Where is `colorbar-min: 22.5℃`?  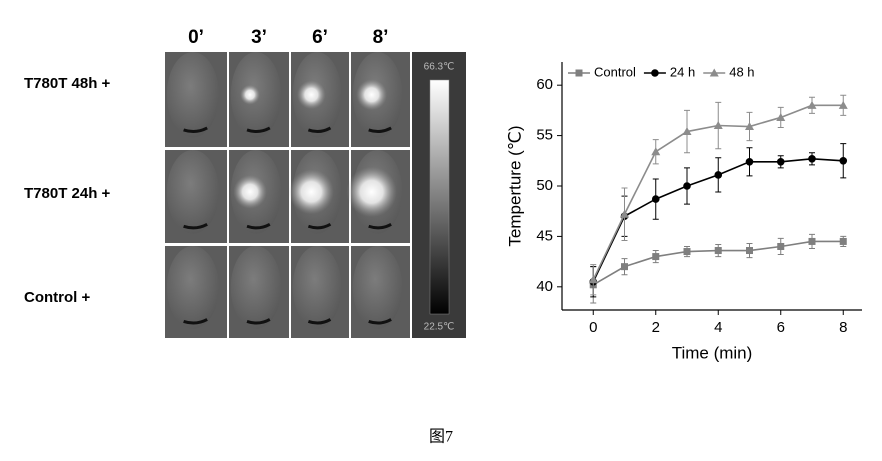
colorbar-min: 22.5℃ is located at coordinates (439, 327).